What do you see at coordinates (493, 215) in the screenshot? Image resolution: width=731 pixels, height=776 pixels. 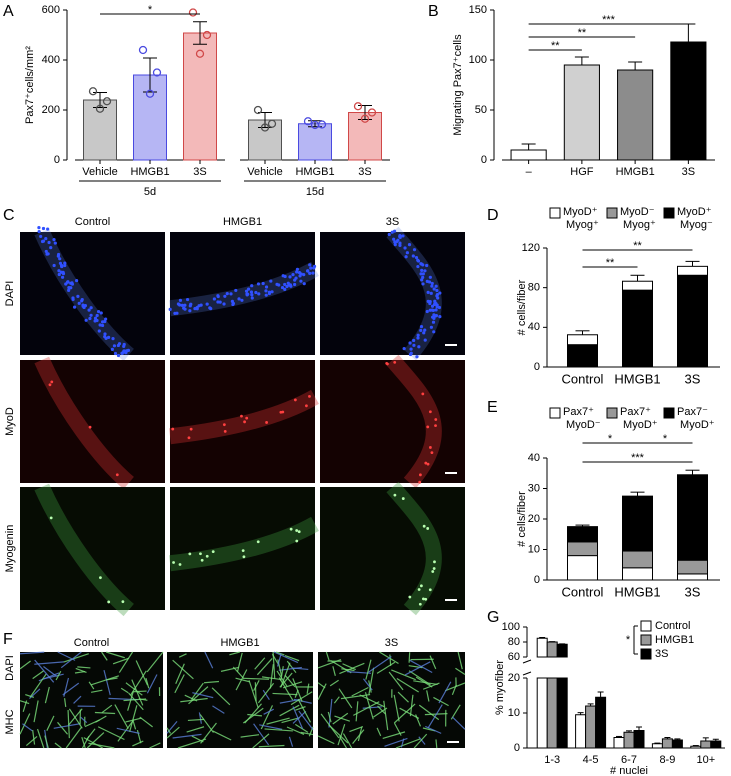 I see `panel-label: D` at bounding box center [493, 215].